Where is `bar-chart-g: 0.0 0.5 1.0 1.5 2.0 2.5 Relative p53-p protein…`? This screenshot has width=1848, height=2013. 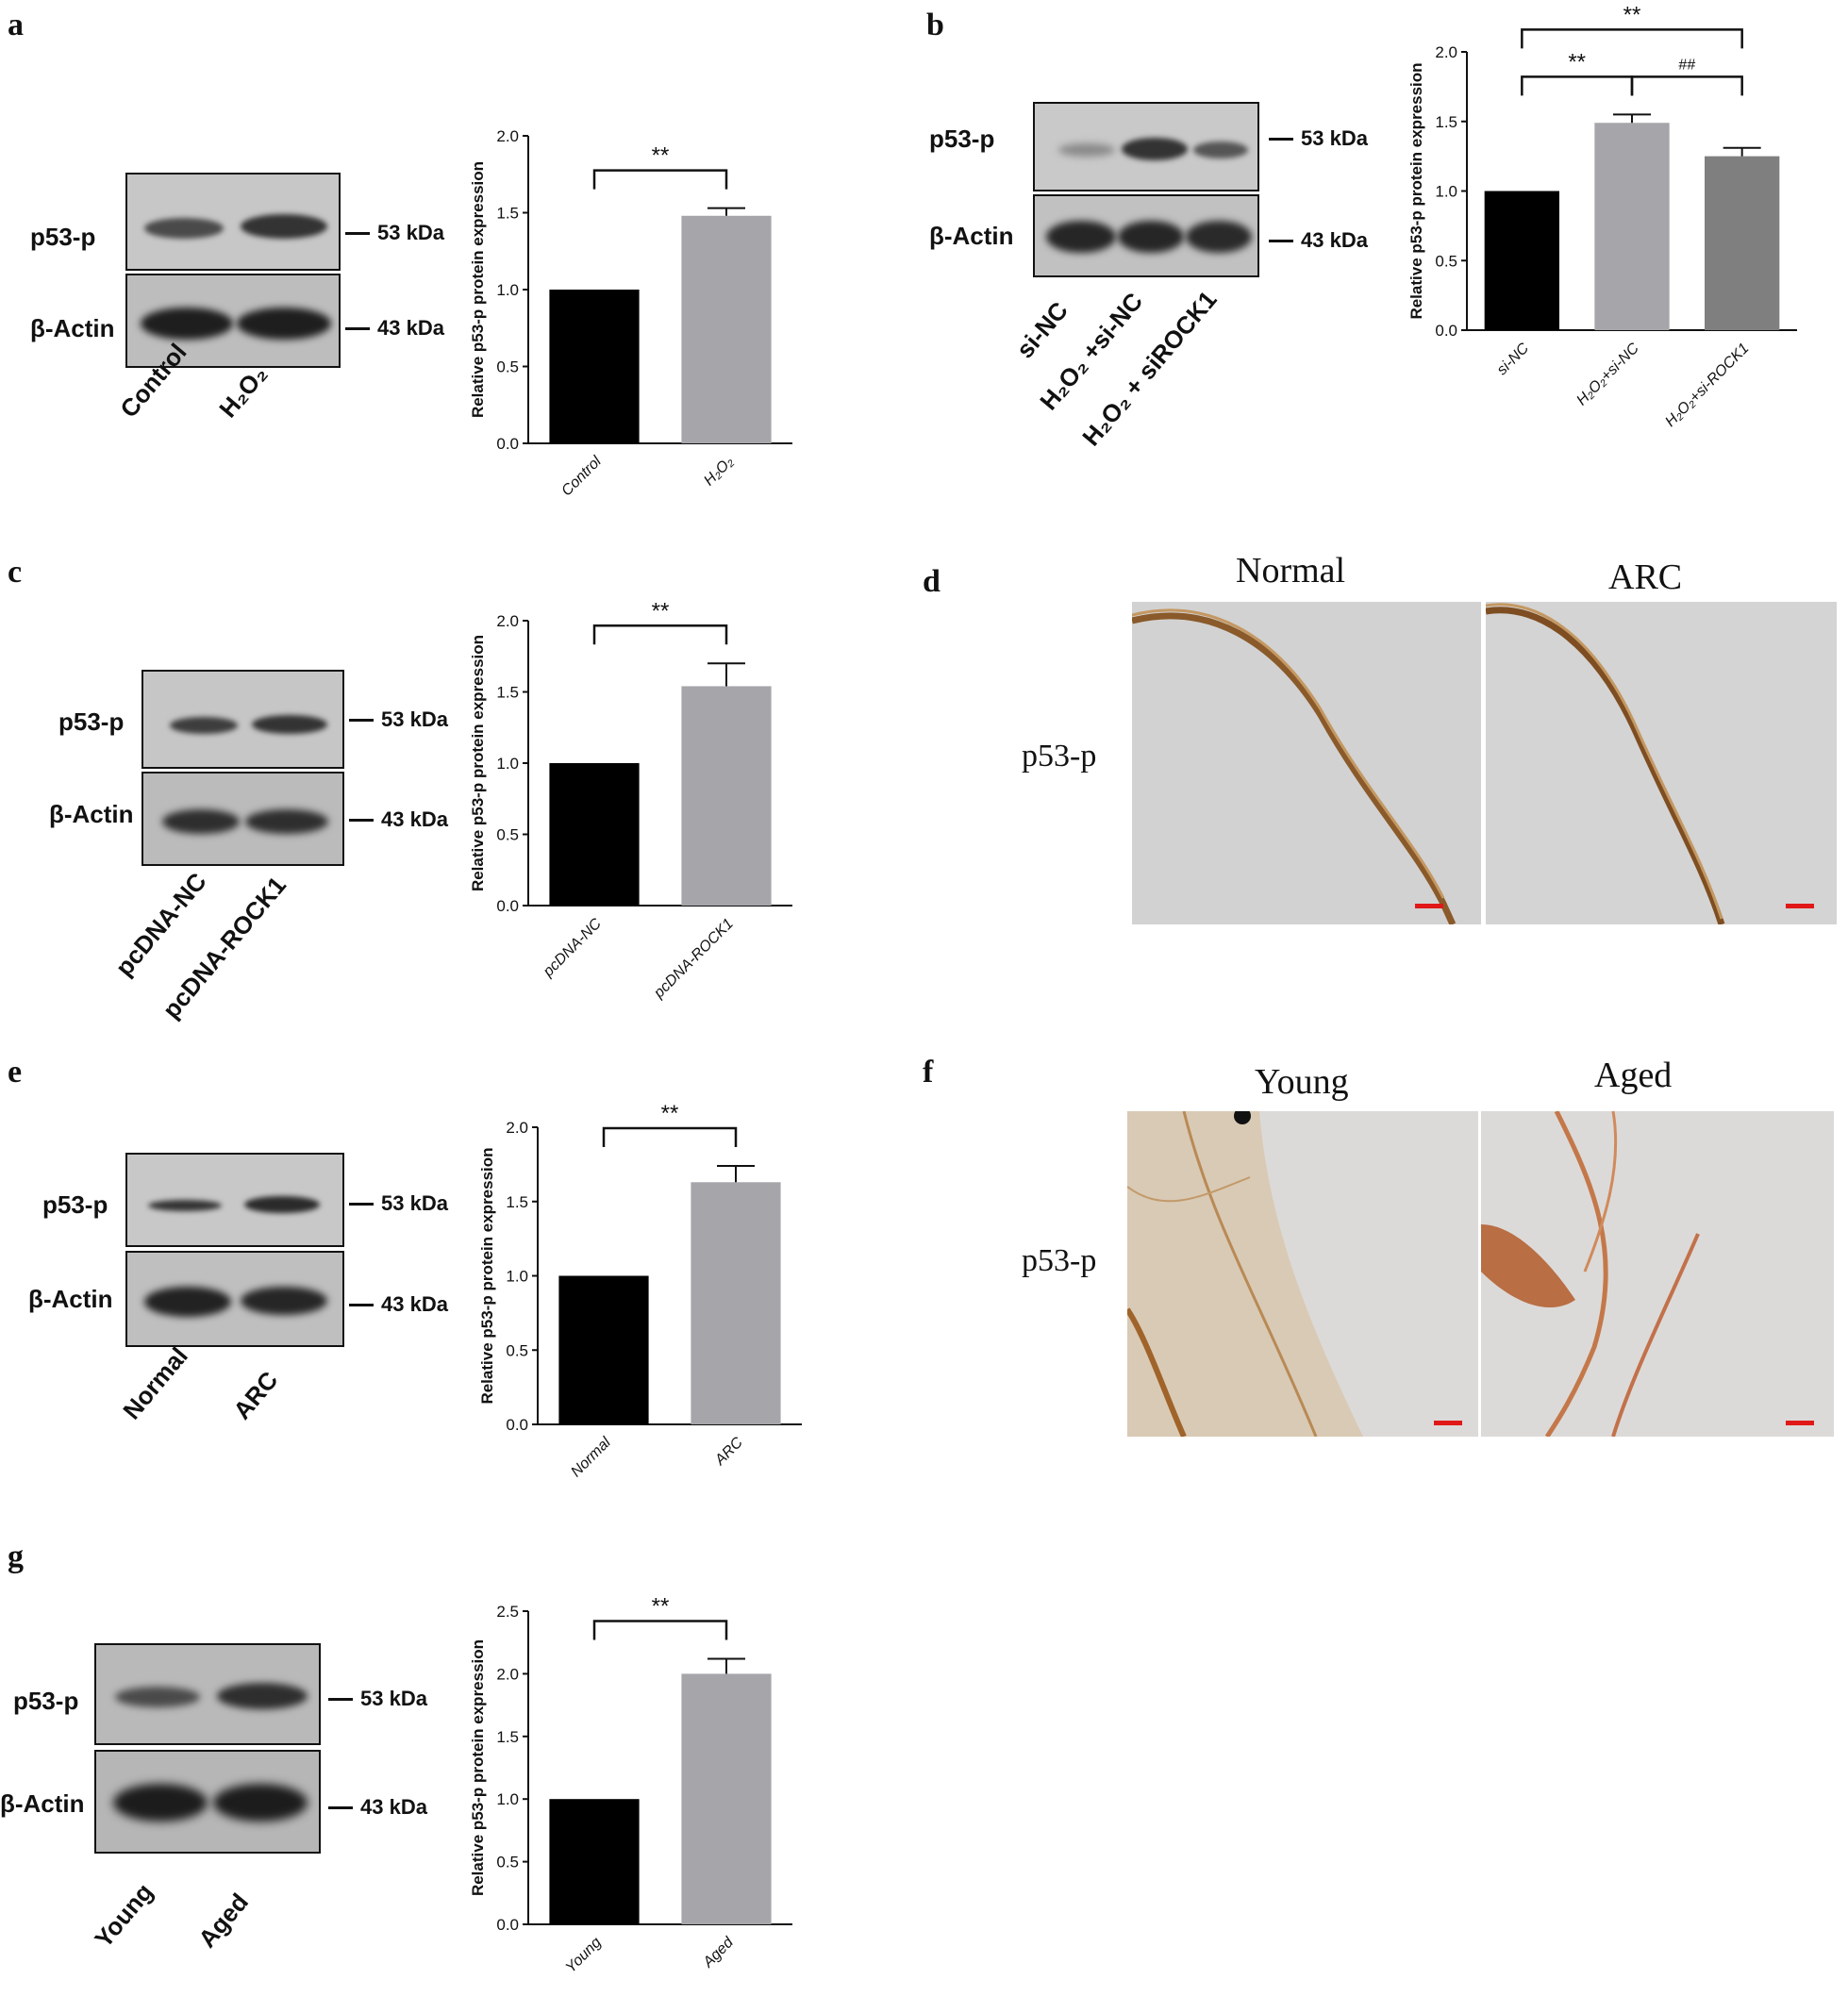 bar-chart-g: 0.0 0.5 1.0 1.5 2.0 2.5 Relative p53-p protein… is located at coordinates (631, 1784).